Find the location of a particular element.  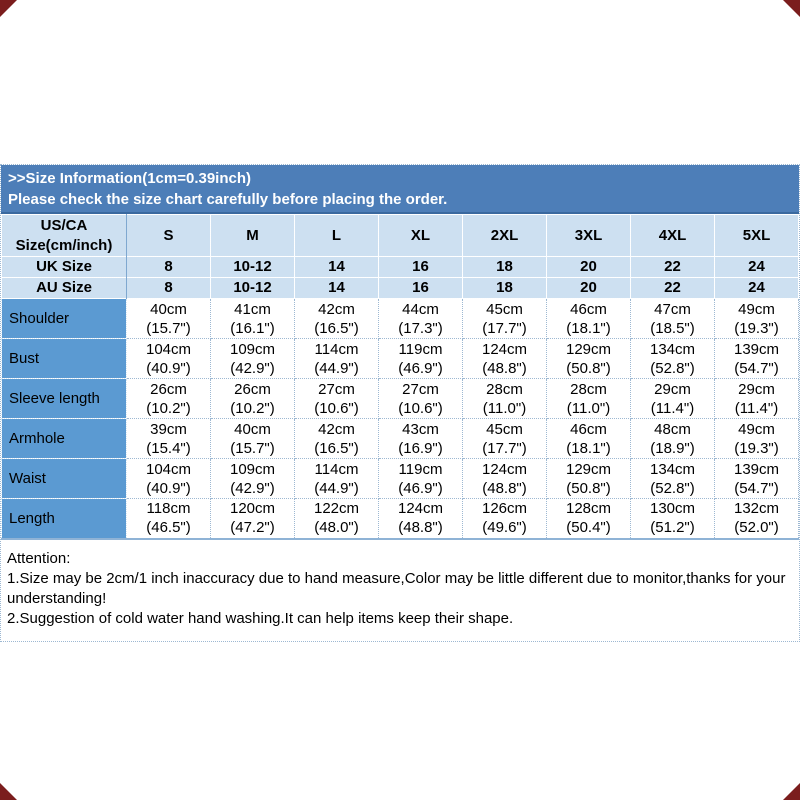

measurement-cell: 39cm (15.4") is located at coordinates (168, 438).